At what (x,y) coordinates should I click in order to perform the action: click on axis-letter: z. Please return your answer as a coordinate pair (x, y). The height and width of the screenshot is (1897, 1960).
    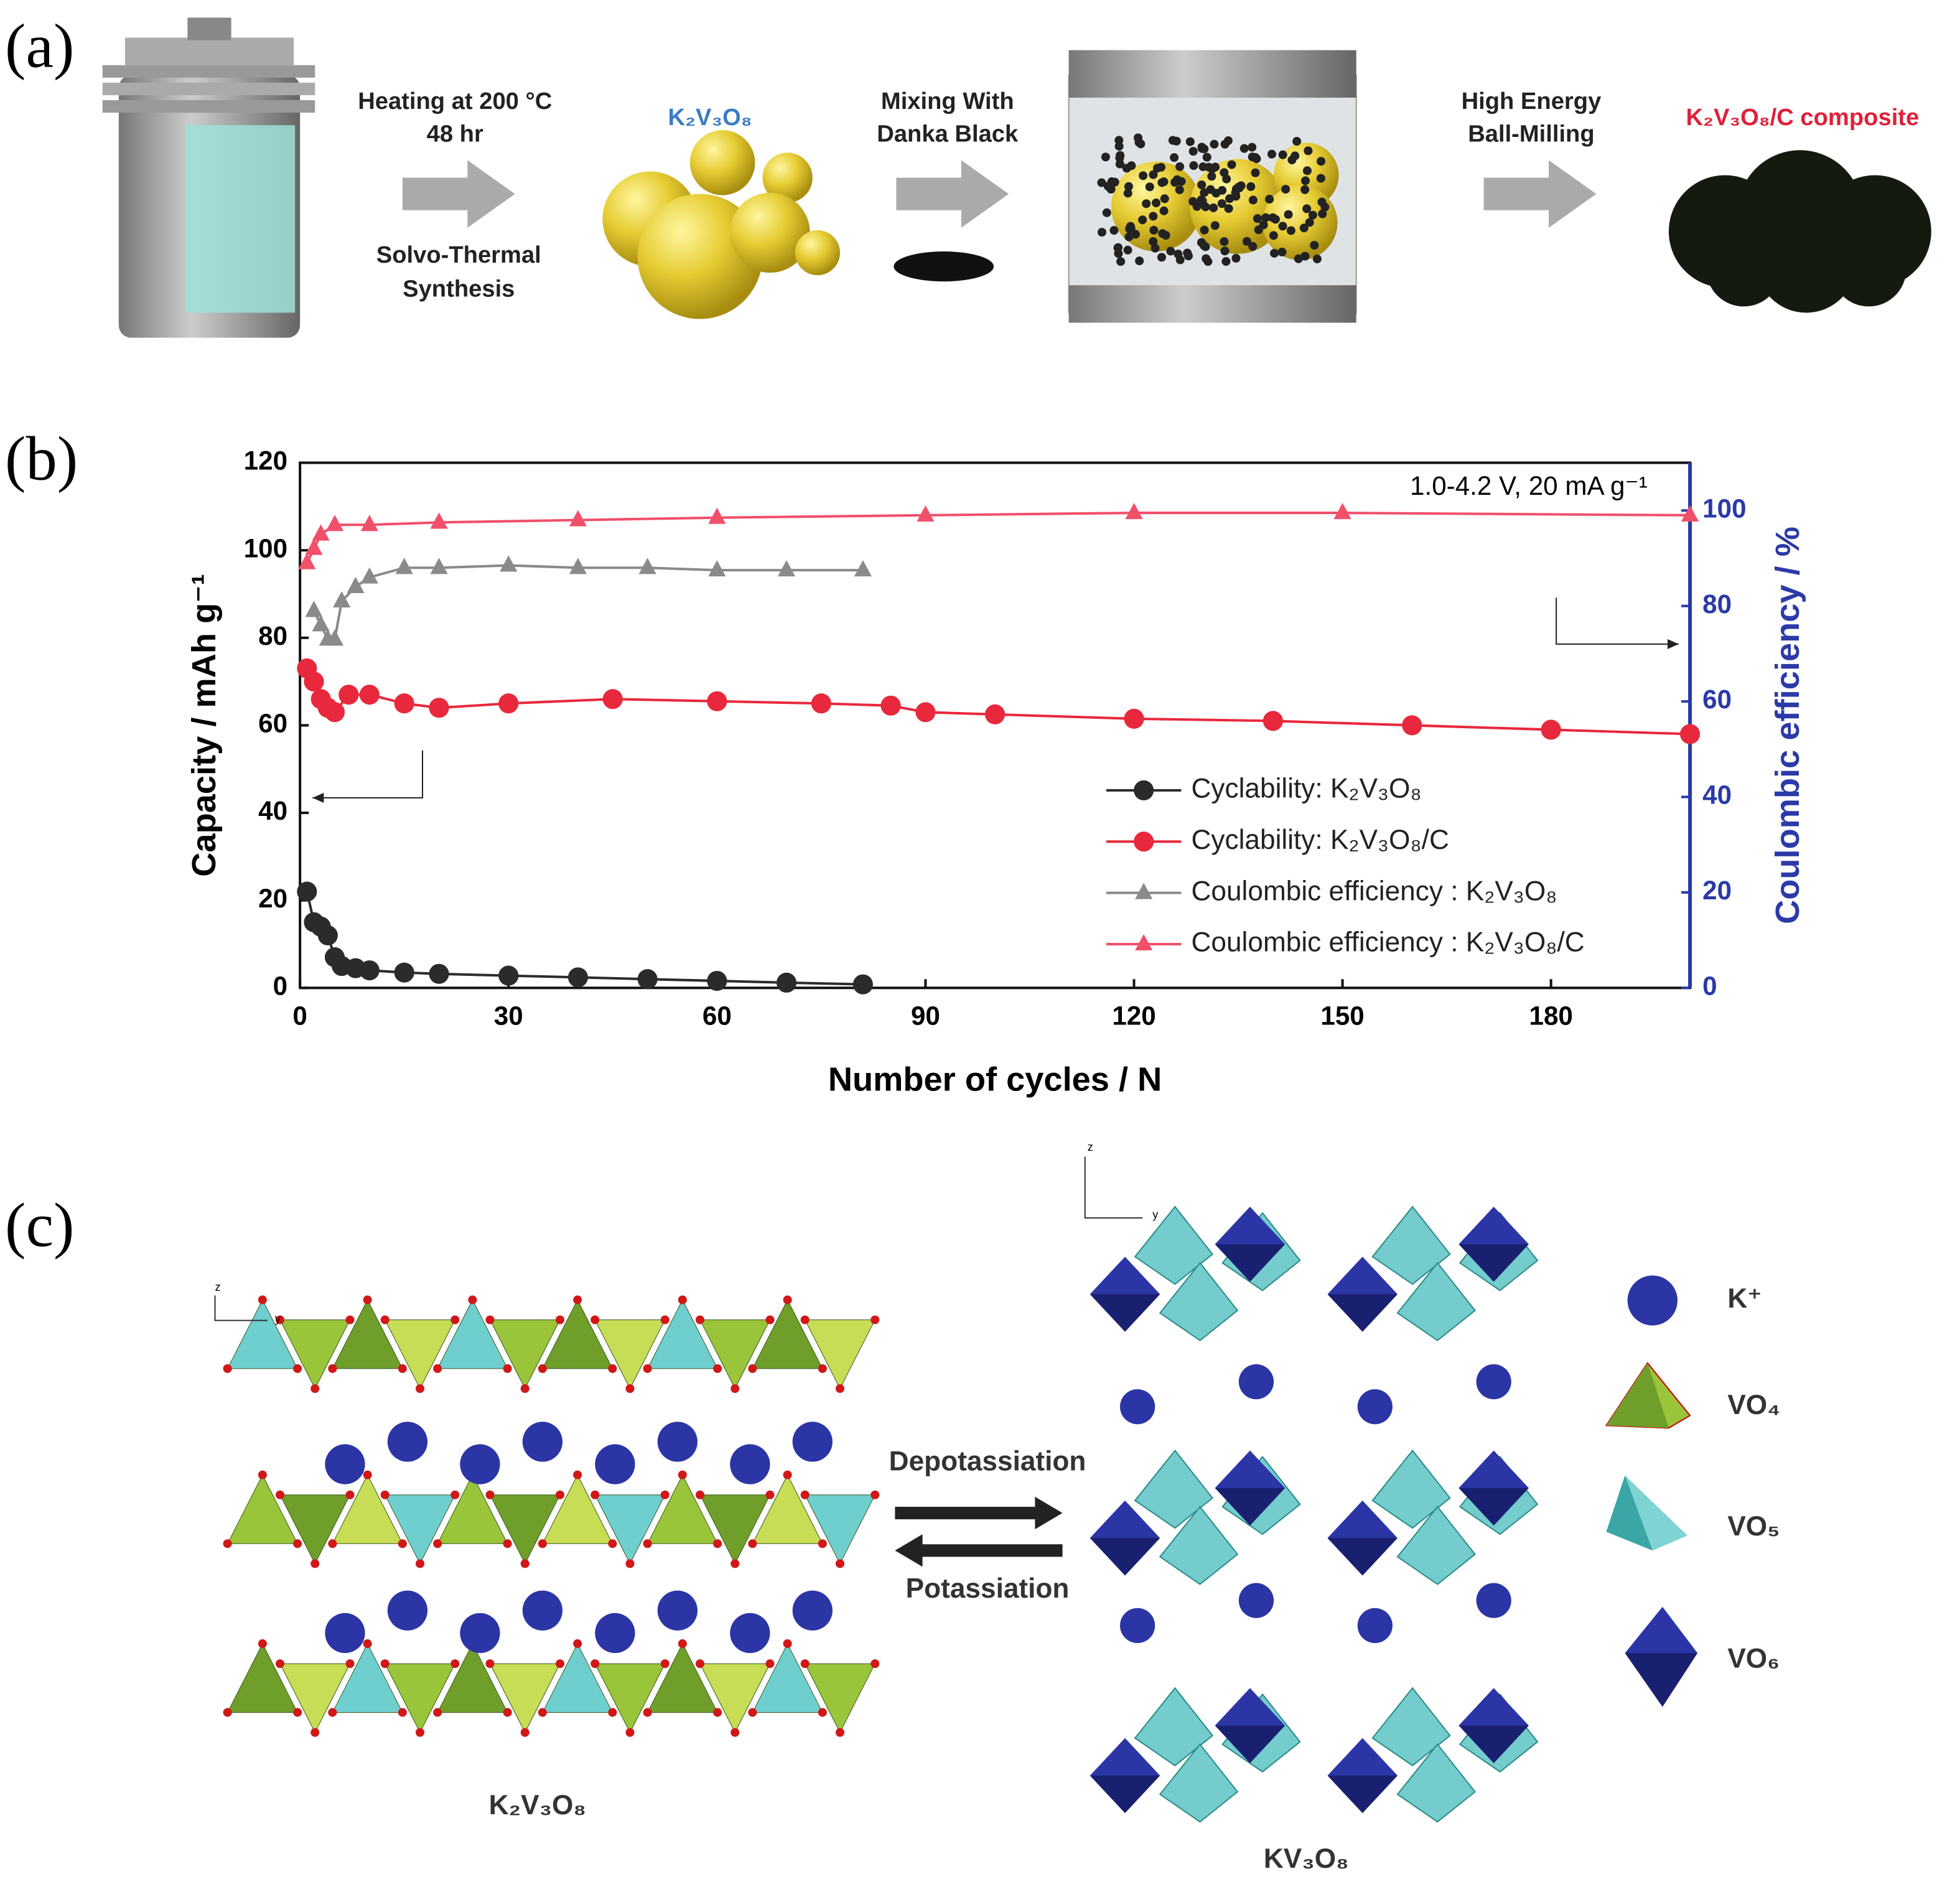
    Looking at the image, I should click on (1090, 1147).